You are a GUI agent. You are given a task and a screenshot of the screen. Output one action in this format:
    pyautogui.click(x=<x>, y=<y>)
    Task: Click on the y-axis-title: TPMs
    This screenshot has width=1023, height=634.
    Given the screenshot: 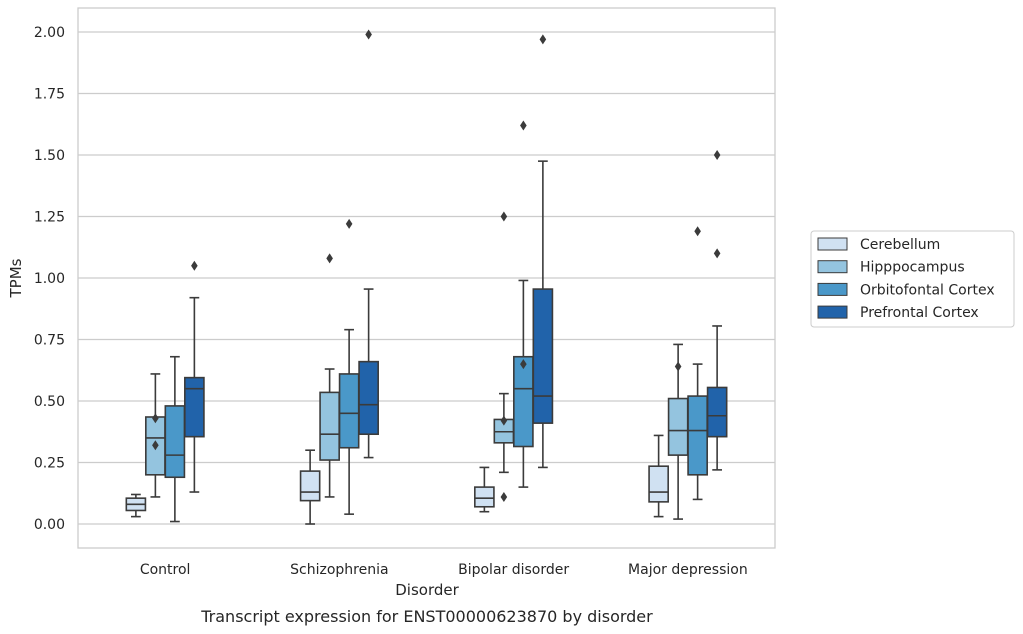 What is the action you would take?
    pyautogui.click(x=16, y=278)
    